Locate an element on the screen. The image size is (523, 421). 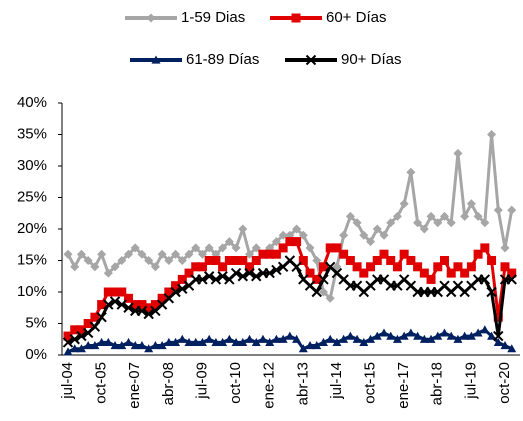
legend-label: 61-89 Días is located at coordinates (222, 59).